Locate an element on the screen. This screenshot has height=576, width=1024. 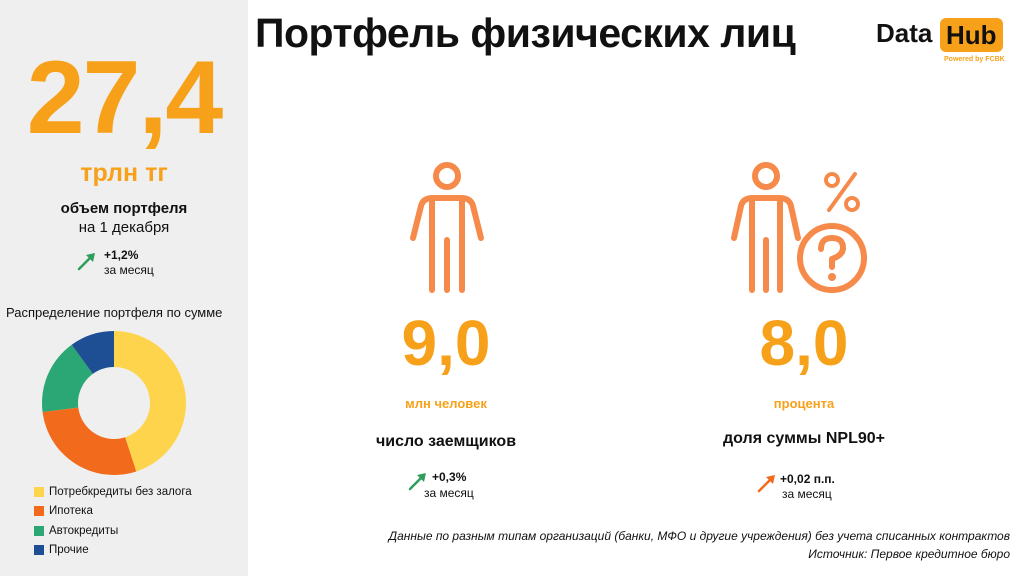
footnote-source: Источник: Первое кредитное бюро is located at coordinates (909, 554).